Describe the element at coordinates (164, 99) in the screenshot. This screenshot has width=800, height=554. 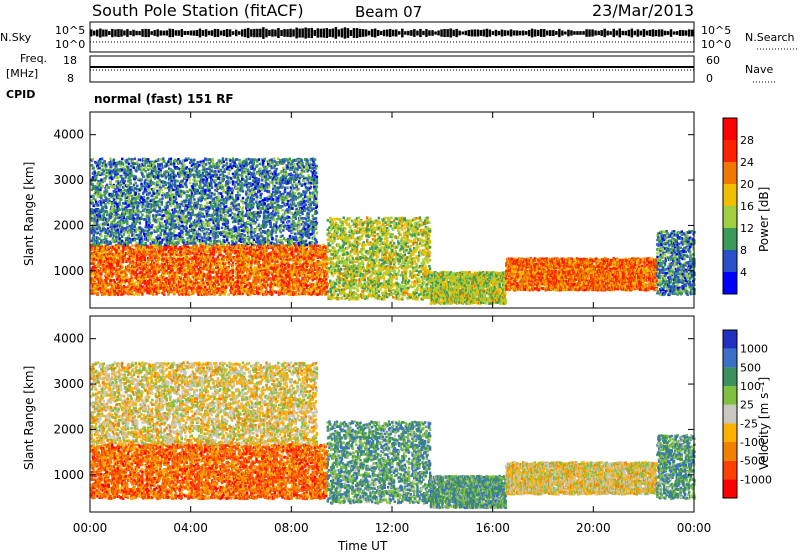
I see `cpid-value: normal (fast) 151 RF` at that location.